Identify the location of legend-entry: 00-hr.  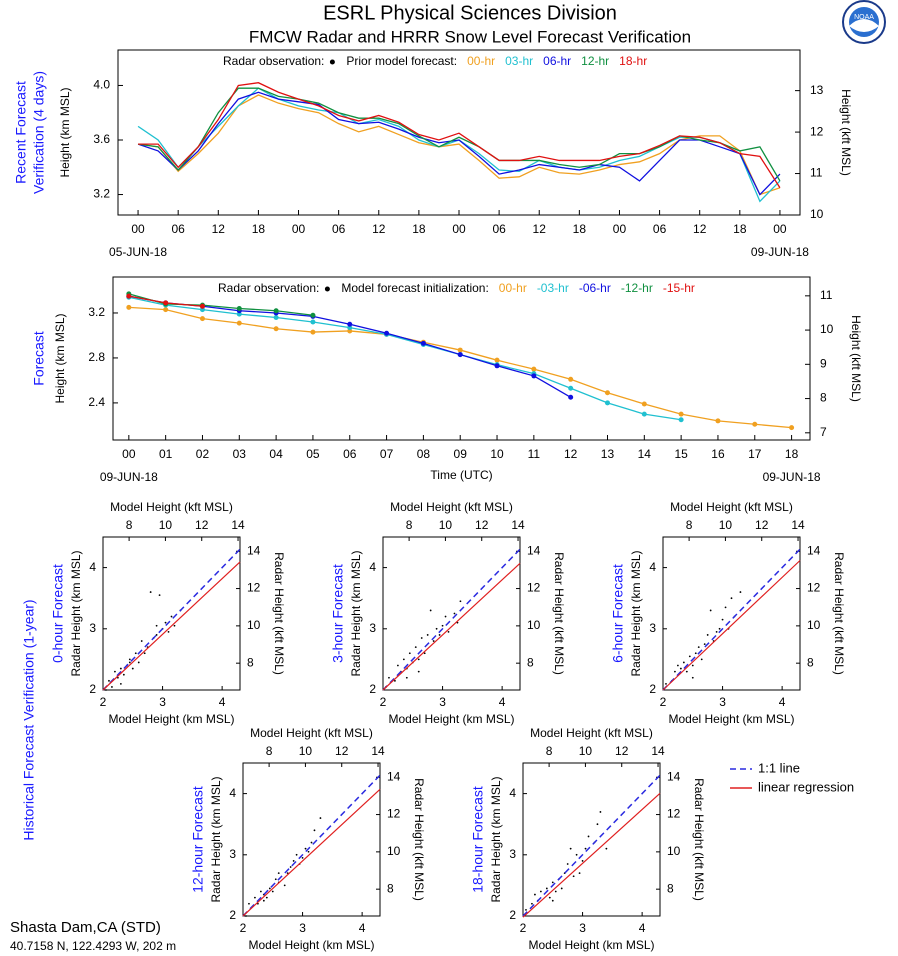
(513, 288).